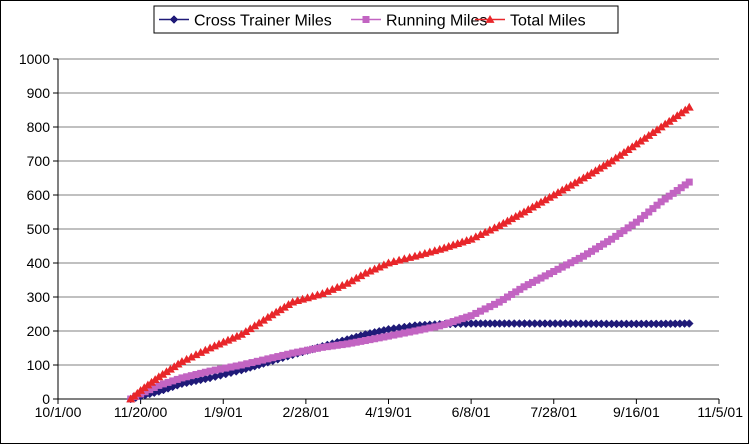 This screenshot has width=749, height=444. What do you see at coordinates (174, 19) in the screenshot?
I see `legend-diamond-marker` at bounding box center [174, 19].